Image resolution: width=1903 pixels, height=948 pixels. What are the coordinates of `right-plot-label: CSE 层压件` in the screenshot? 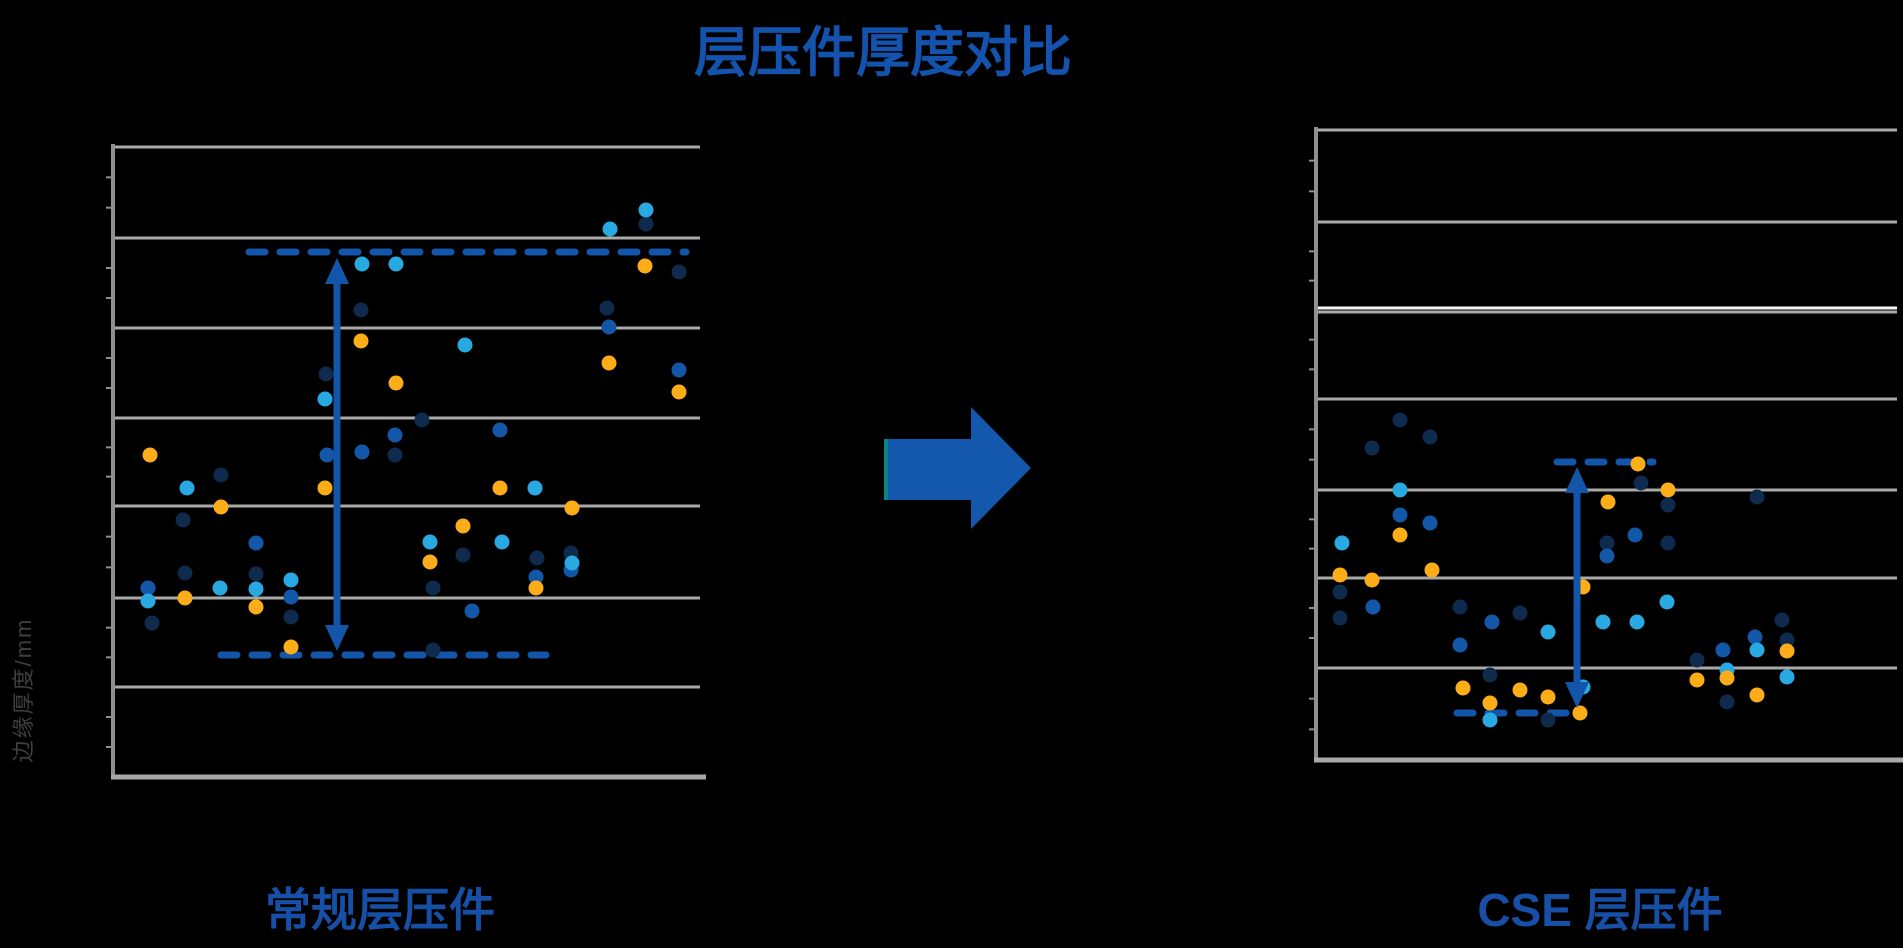 It's located at (1600, 910).